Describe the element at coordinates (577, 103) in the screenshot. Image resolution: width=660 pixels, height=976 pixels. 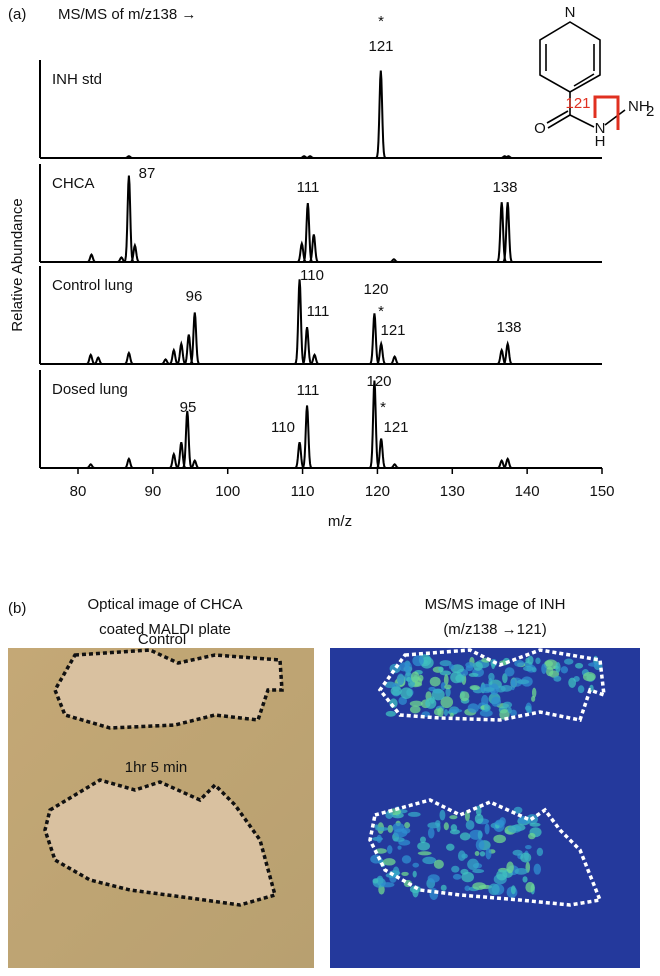
I see `bond-label: 121` at that location.